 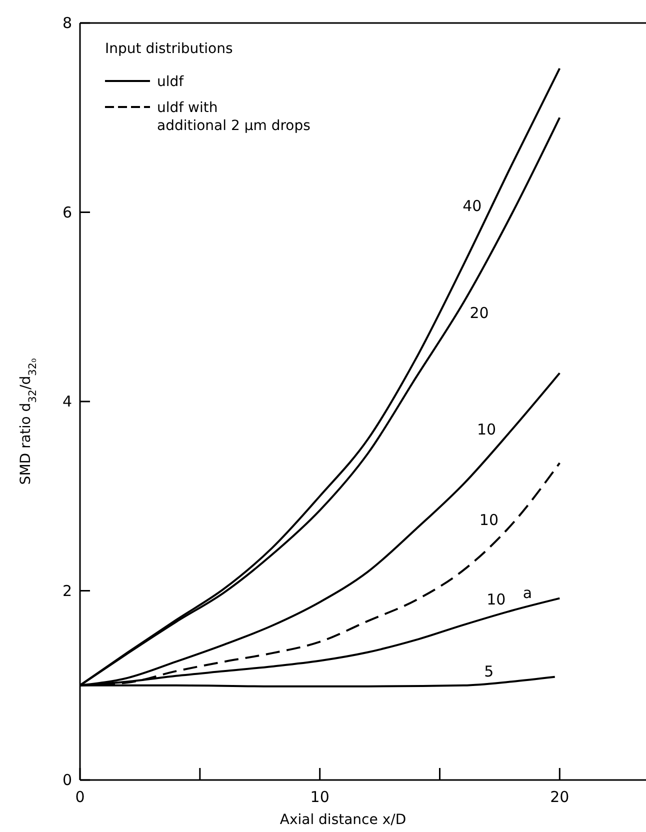 I want to click on annotation: 40, so click(x=472, y=205).